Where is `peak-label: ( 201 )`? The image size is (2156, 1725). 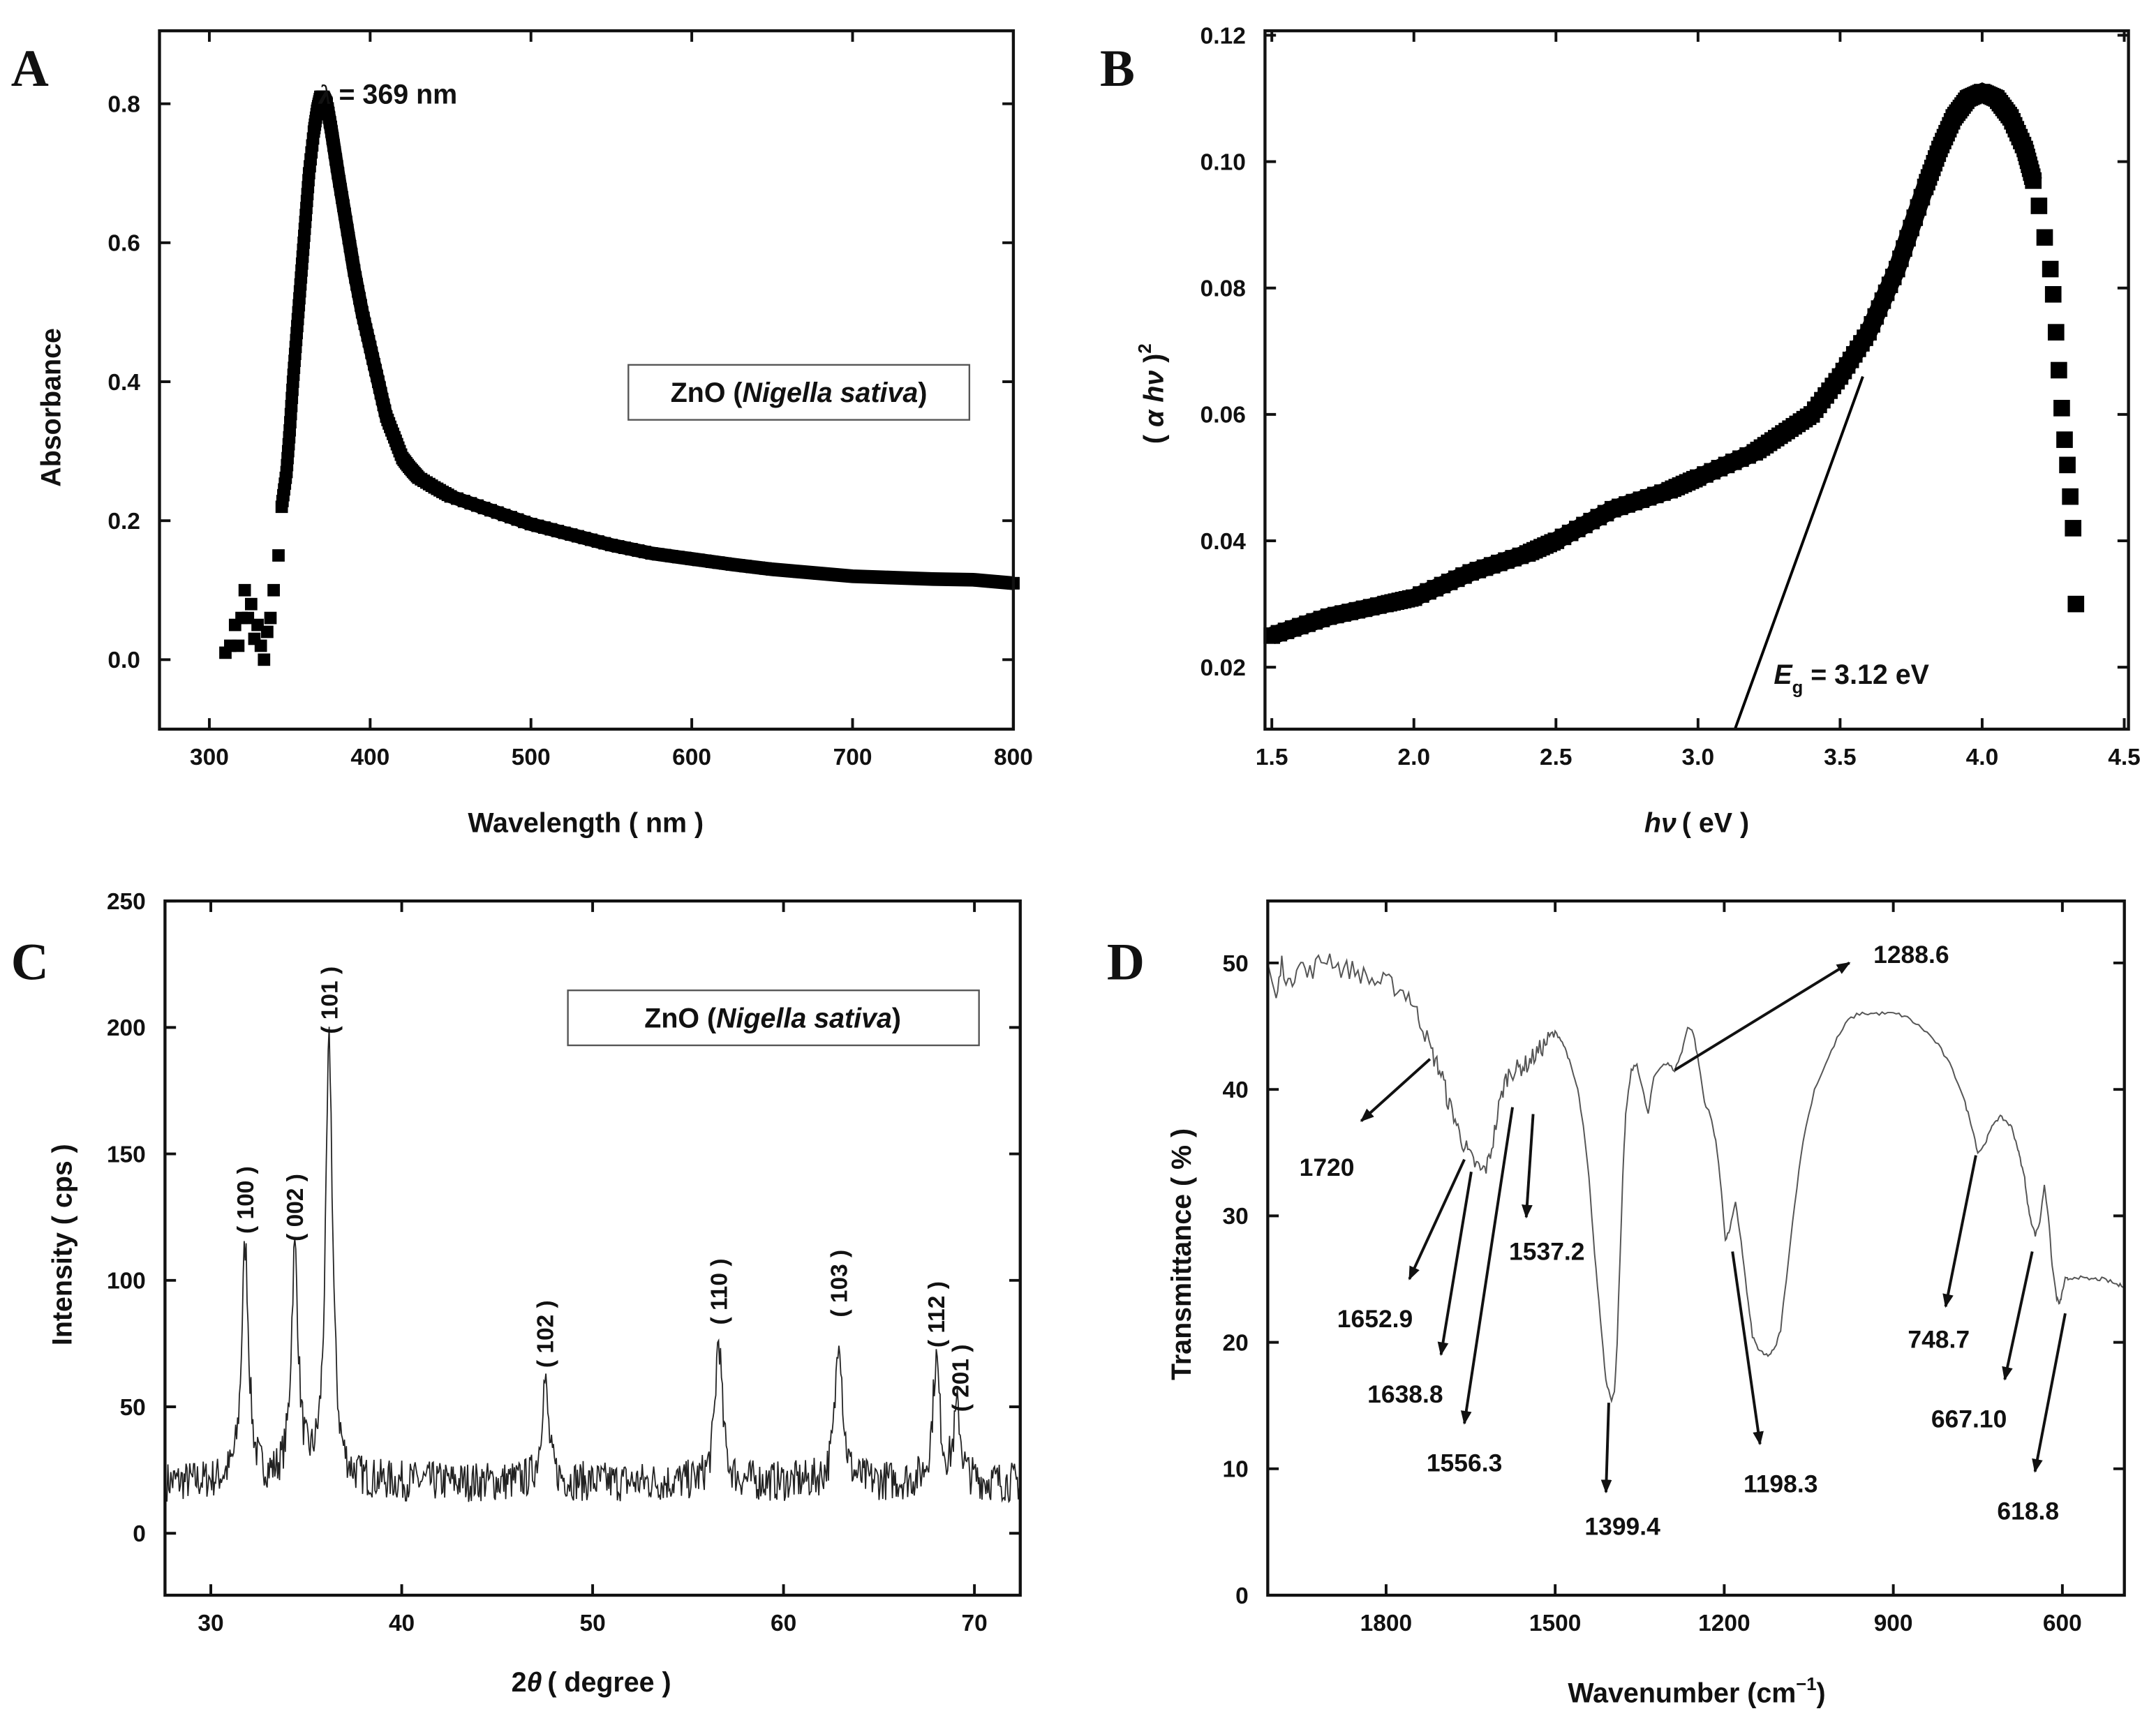
peak-label: ( 201 ) is located at coordinates (961, 1378).